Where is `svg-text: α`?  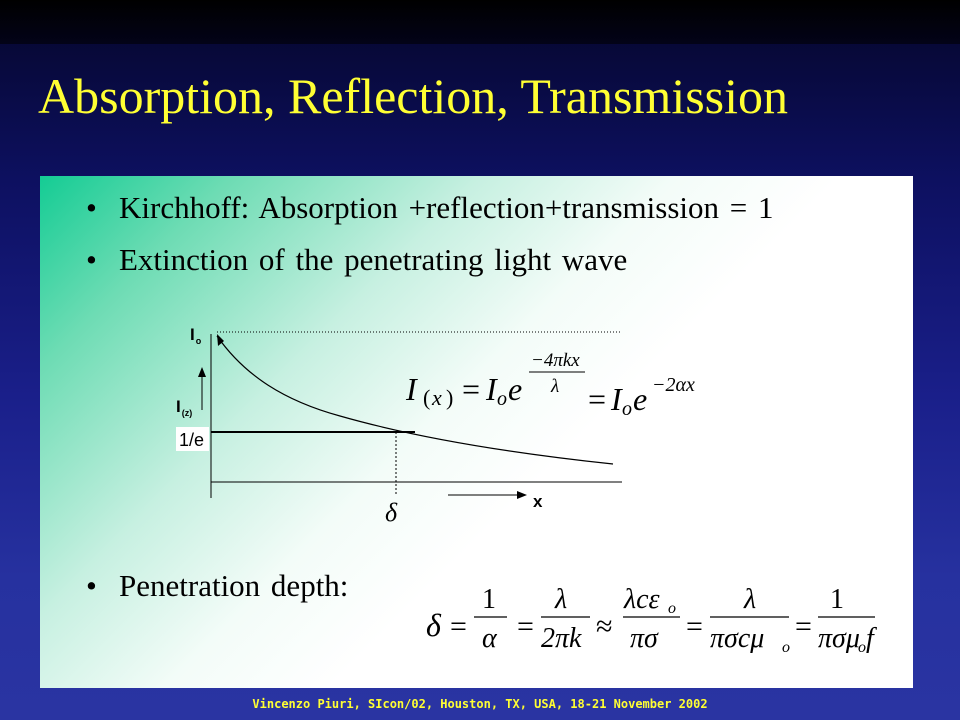
svg-text: α is located at coordinates (490, 638).